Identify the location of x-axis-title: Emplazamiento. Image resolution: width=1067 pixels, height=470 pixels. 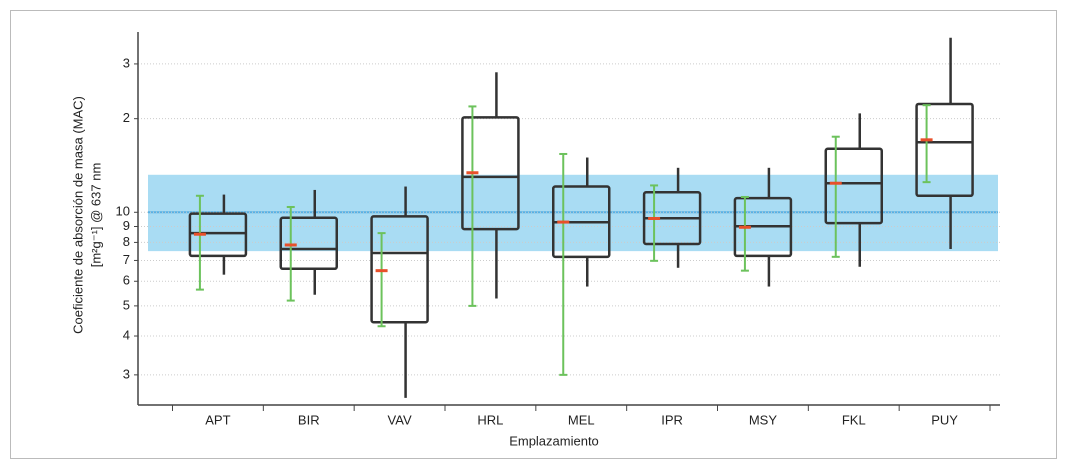
(554, 440).